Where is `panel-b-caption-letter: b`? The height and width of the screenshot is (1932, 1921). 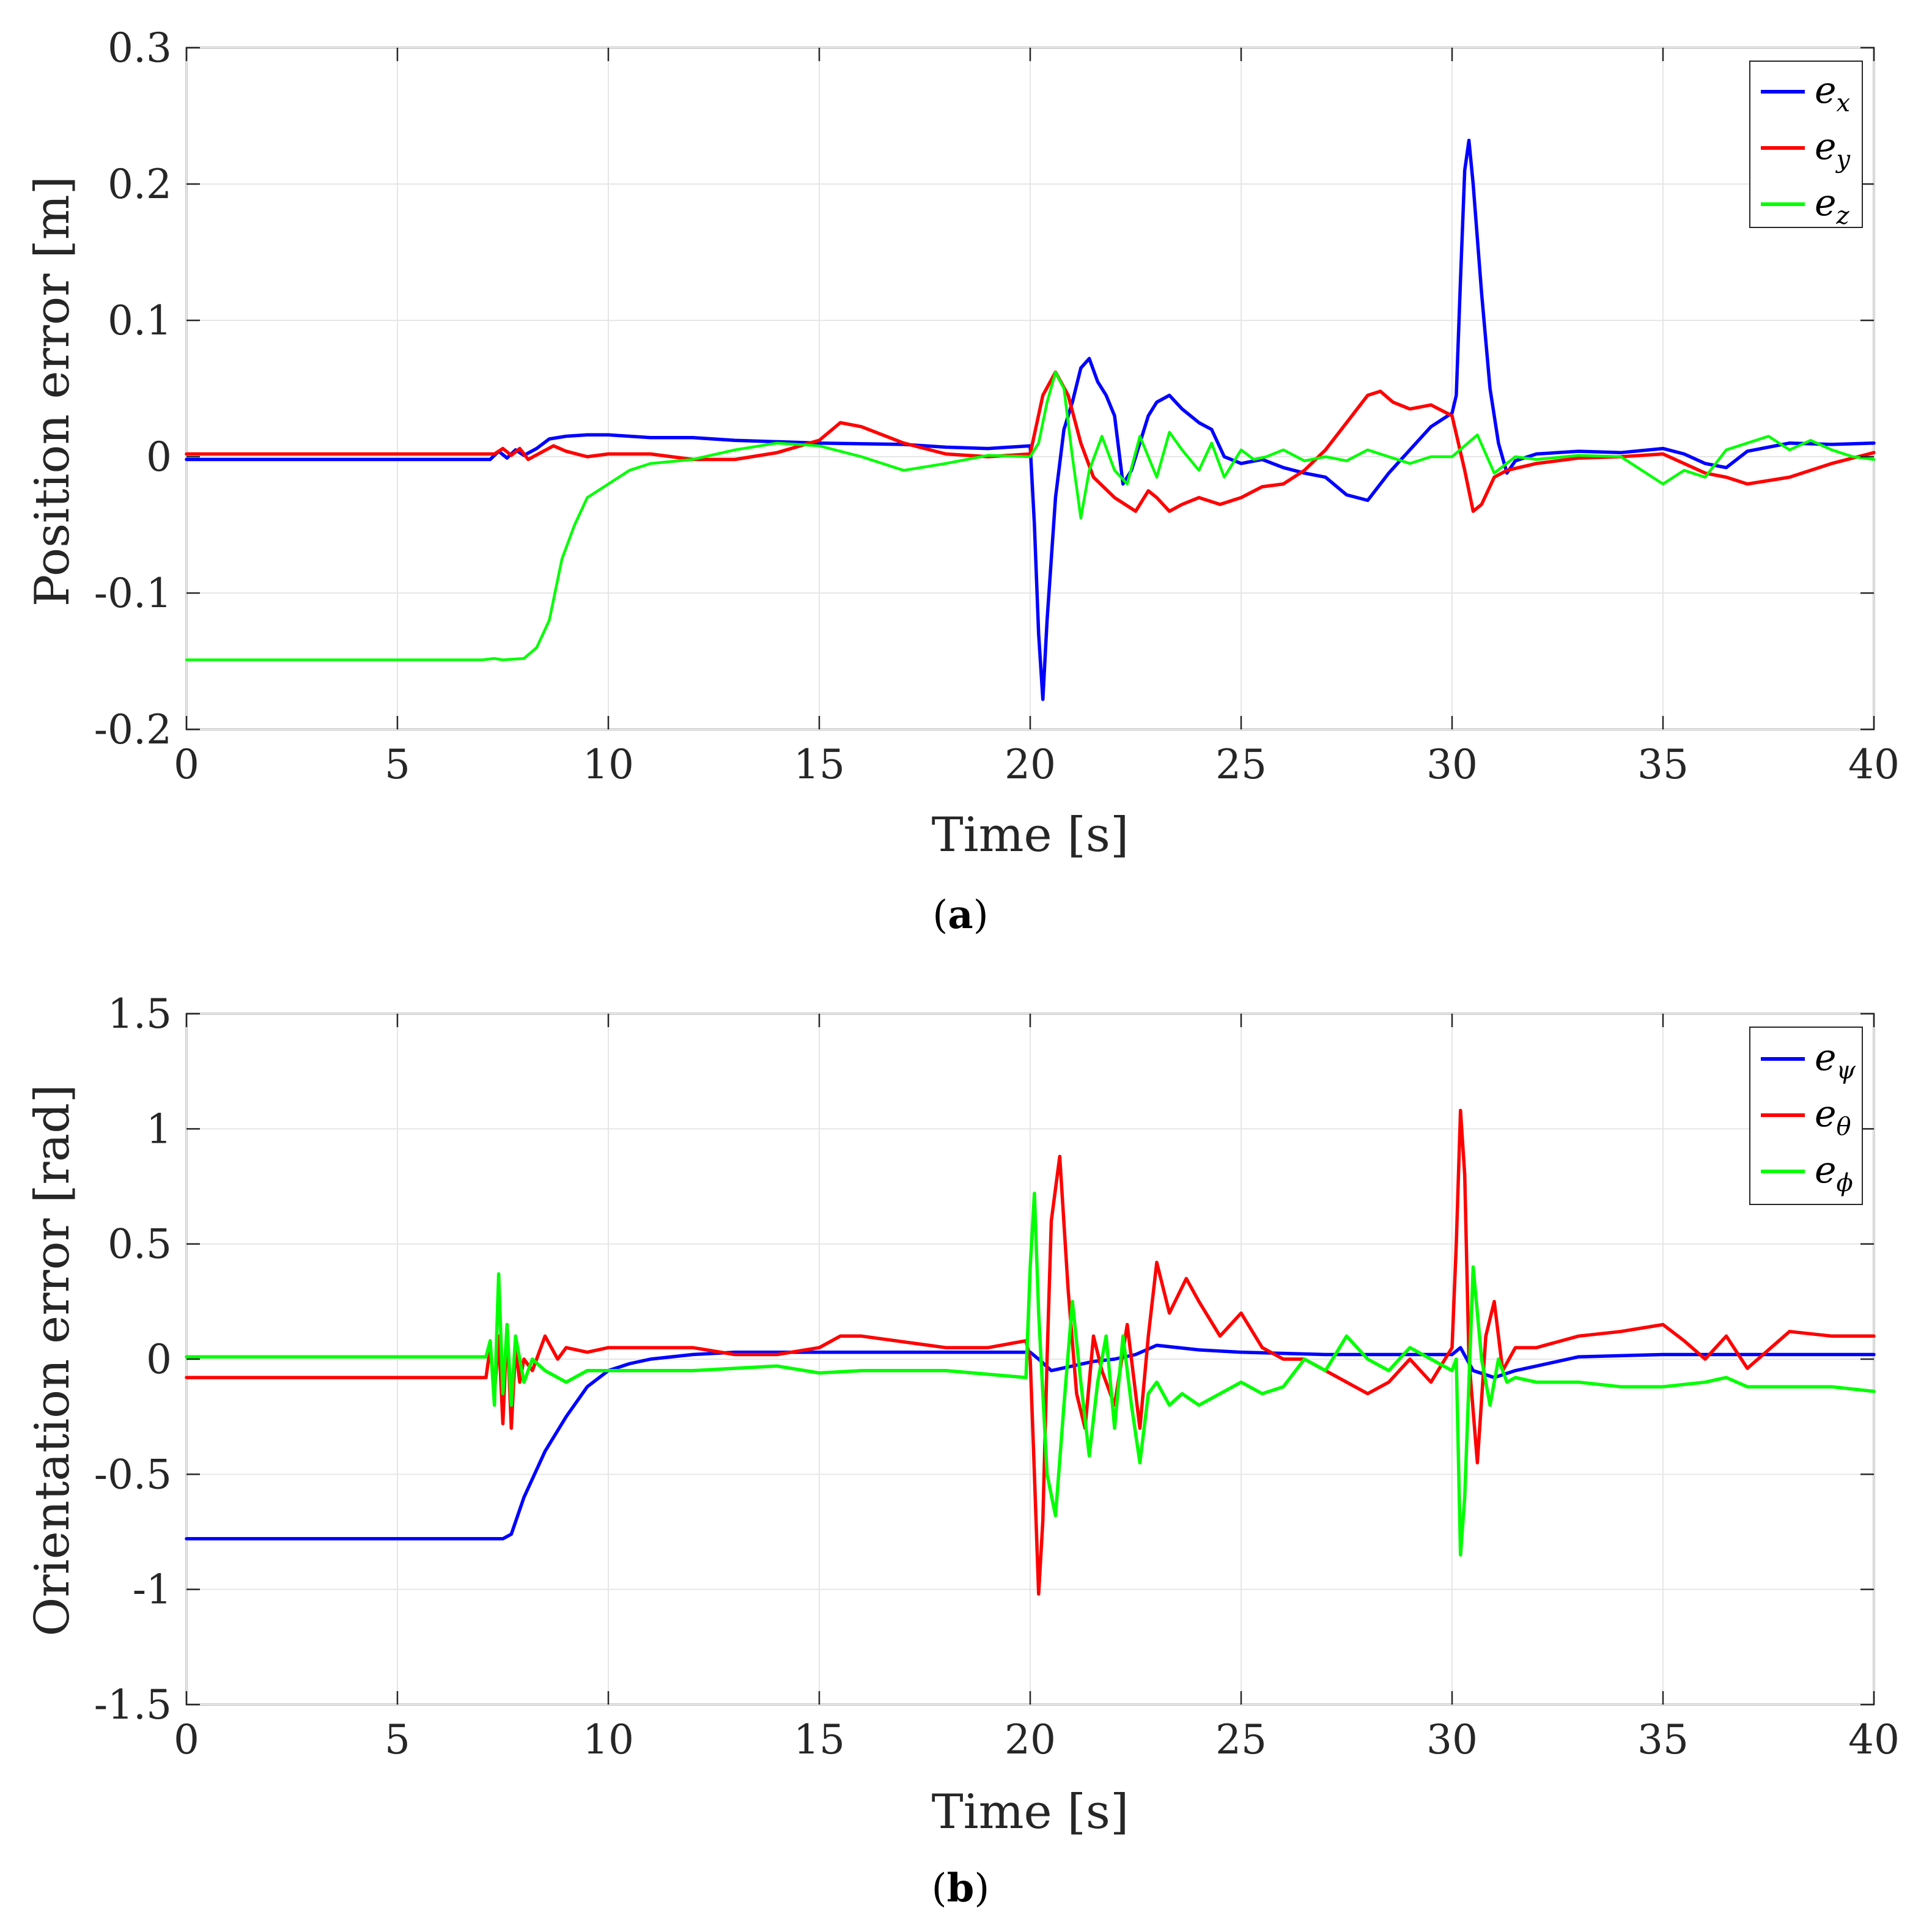 panel-b-caption-letter: b is located at coordinates (961, 1888).